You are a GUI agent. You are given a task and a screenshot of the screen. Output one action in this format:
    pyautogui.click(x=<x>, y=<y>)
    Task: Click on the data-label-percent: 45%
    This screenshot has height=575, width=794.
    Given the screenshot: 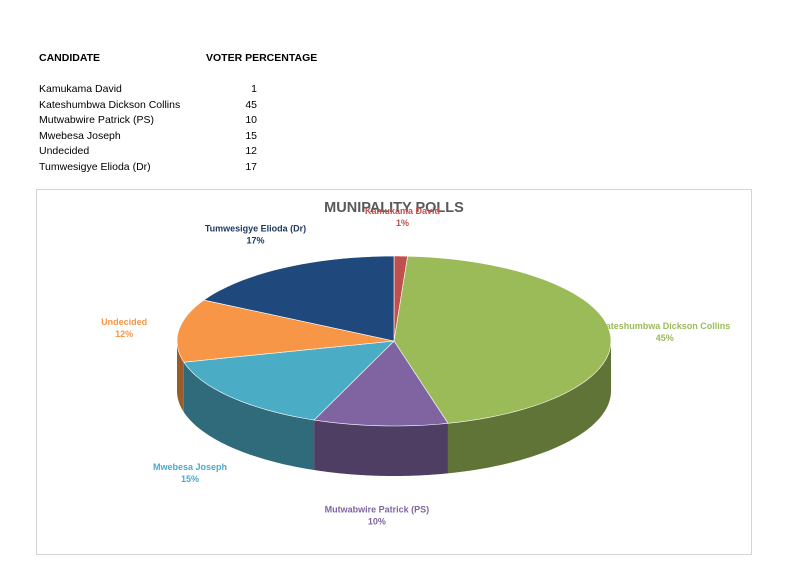 What is the action you would take?
    pyautogui.click(x=665, y=338)
    